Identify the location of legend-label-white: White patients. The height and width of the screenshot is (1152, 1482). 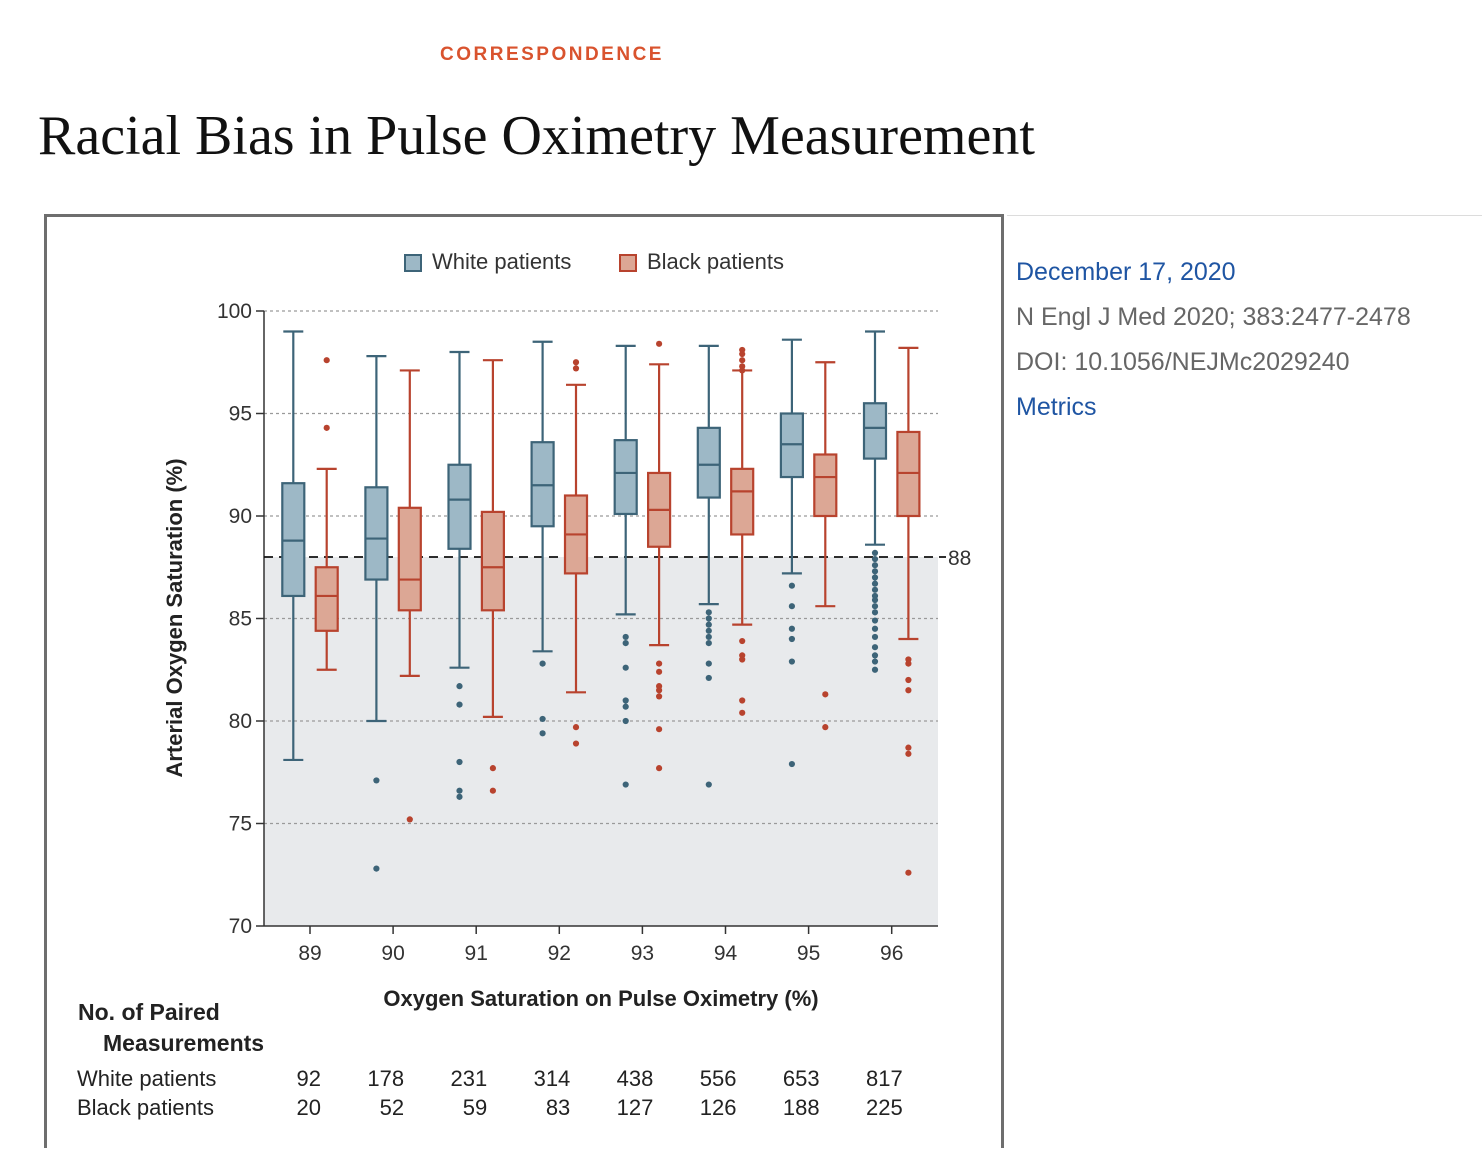
(502, 261).